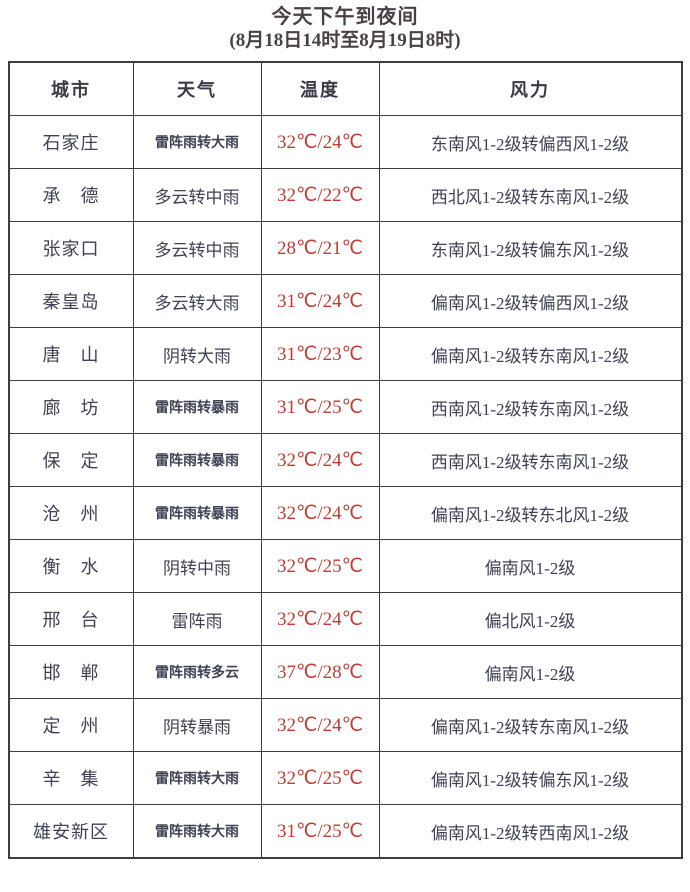  I want to click on wind-cell: 西北风1-2级转东南风1-2级, so click(530, 195).